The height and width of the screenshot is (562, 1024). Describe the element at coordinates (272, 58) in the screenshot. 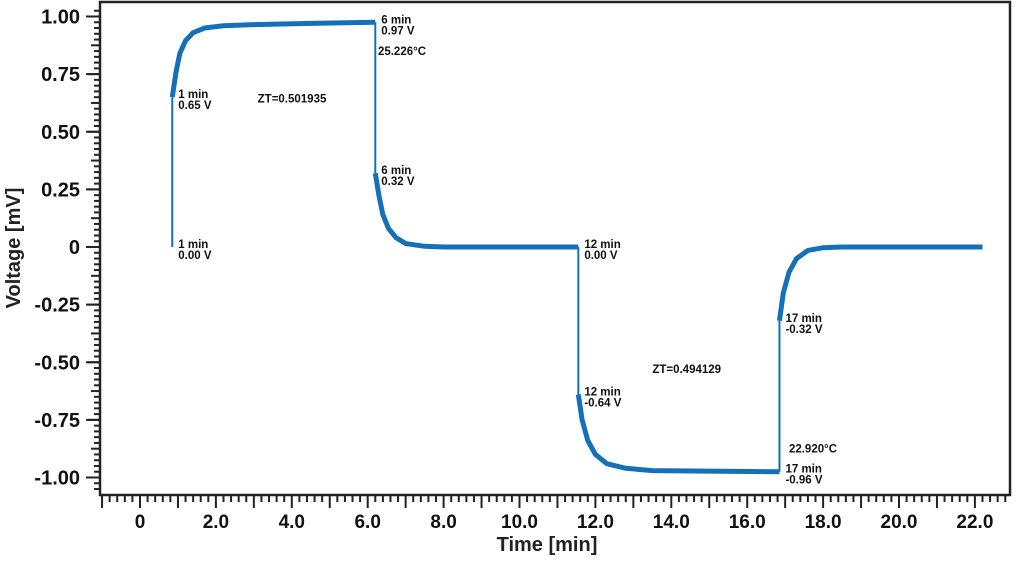

I see `series-line-heating` at that location.